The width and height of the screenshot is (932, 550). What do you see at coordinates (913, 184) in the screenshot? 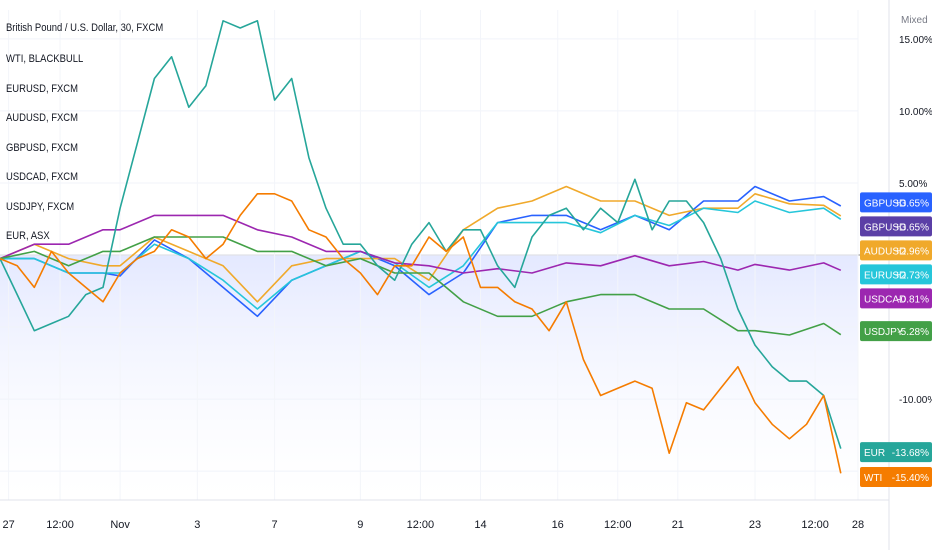
I see `y-tick-label: 5.00%` at bounding box center [913, 184].